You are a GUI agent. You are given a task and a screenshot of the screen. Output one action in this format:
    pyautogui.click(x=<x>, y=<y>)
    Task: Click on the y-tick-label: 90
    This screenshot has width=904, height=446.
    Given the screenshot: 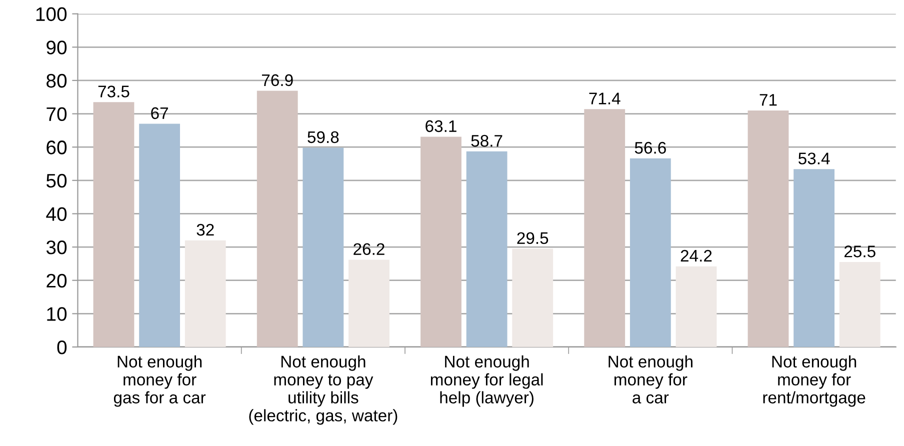 What is the action you would take?
    pyautogui.click(x=56, y=47)
    